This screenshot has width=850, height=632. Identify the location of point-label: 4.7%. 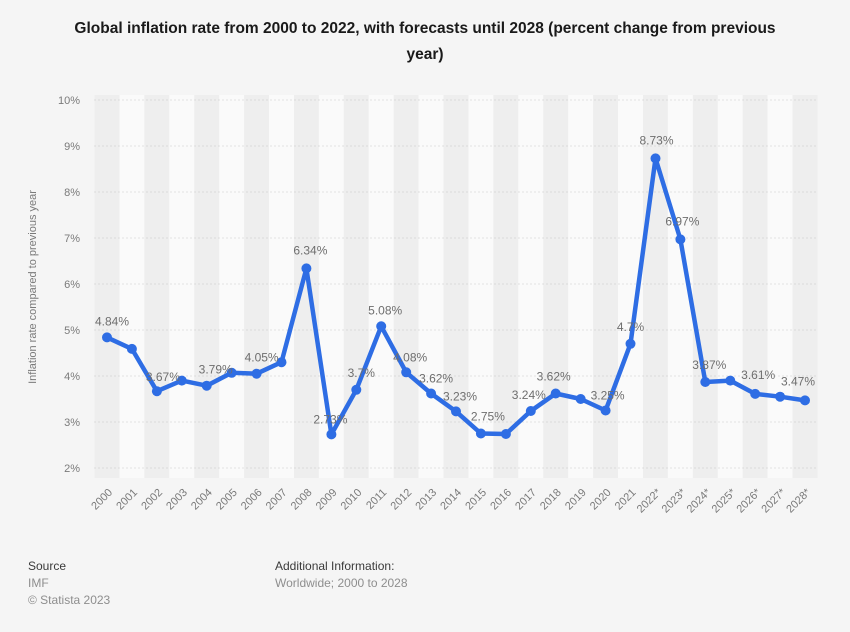
(631, 327).